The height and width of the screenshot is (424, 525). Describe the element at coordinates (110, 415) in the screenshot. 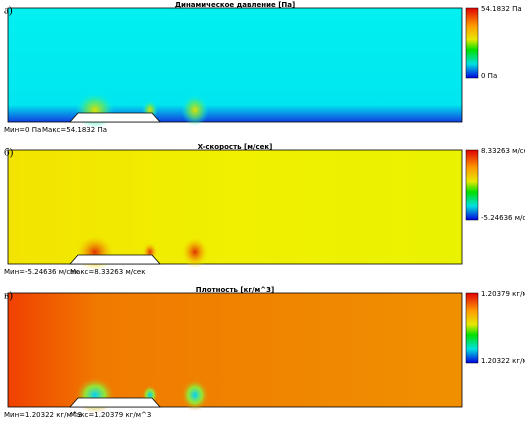

I see `max-text: Макс=1.20379 кг/м^3` at that location.